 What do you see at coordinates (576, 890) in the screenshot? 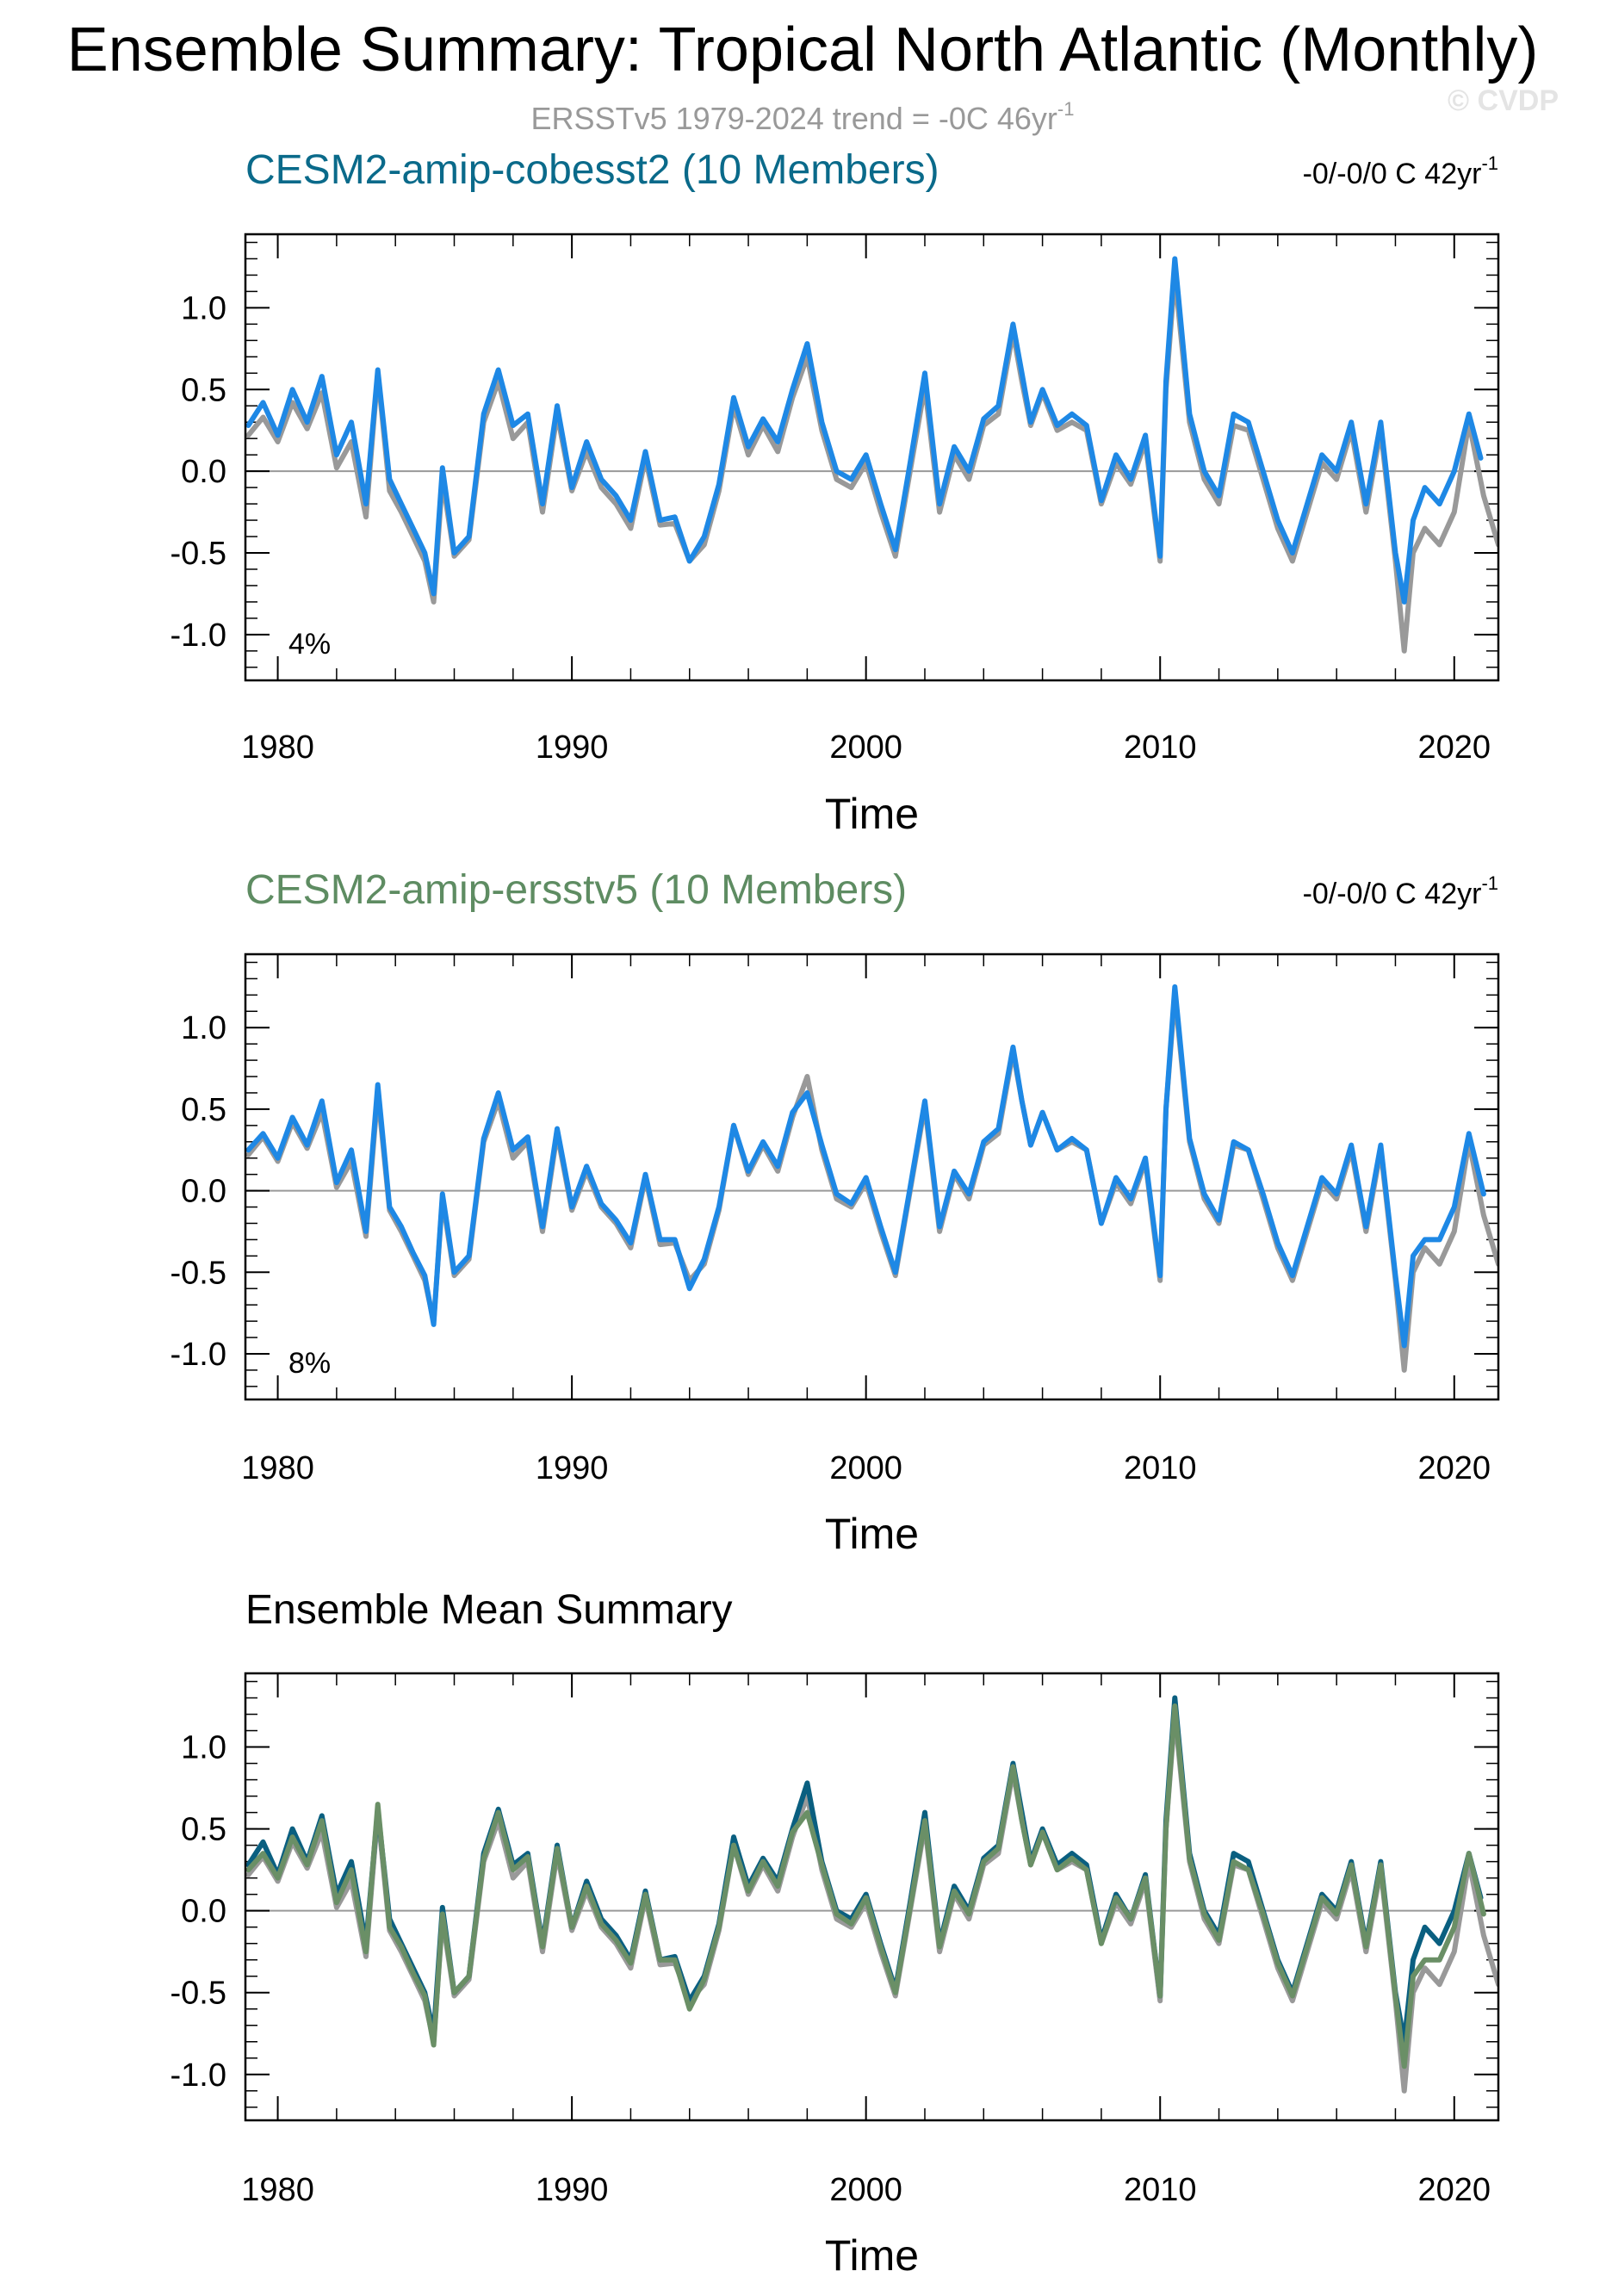
I see `panel-title: CESM2-amip-ersstv5 (10 Members)` at bounding box center [576, 890].